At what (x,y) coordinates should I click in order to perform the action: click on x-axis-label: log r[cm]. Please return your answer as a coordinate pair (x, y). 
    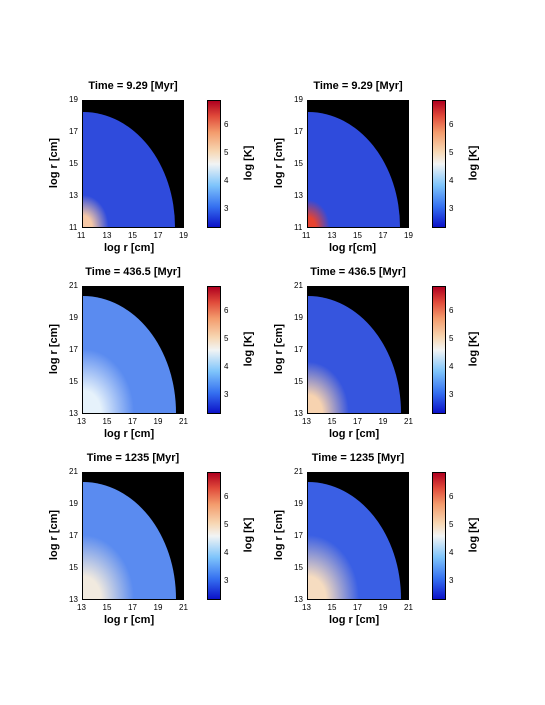
    Looking at the image, I should click on (353, 248).